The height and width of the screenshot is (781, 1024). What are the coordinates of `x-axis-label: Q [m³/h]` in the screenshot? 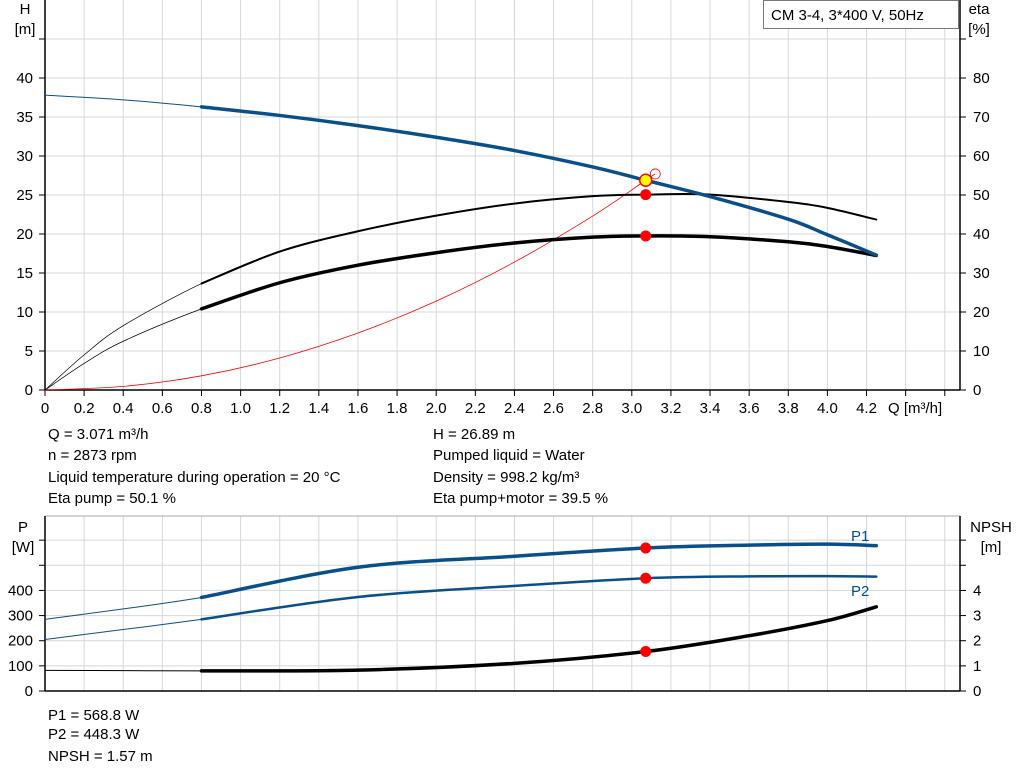 It's located at (915, 408).